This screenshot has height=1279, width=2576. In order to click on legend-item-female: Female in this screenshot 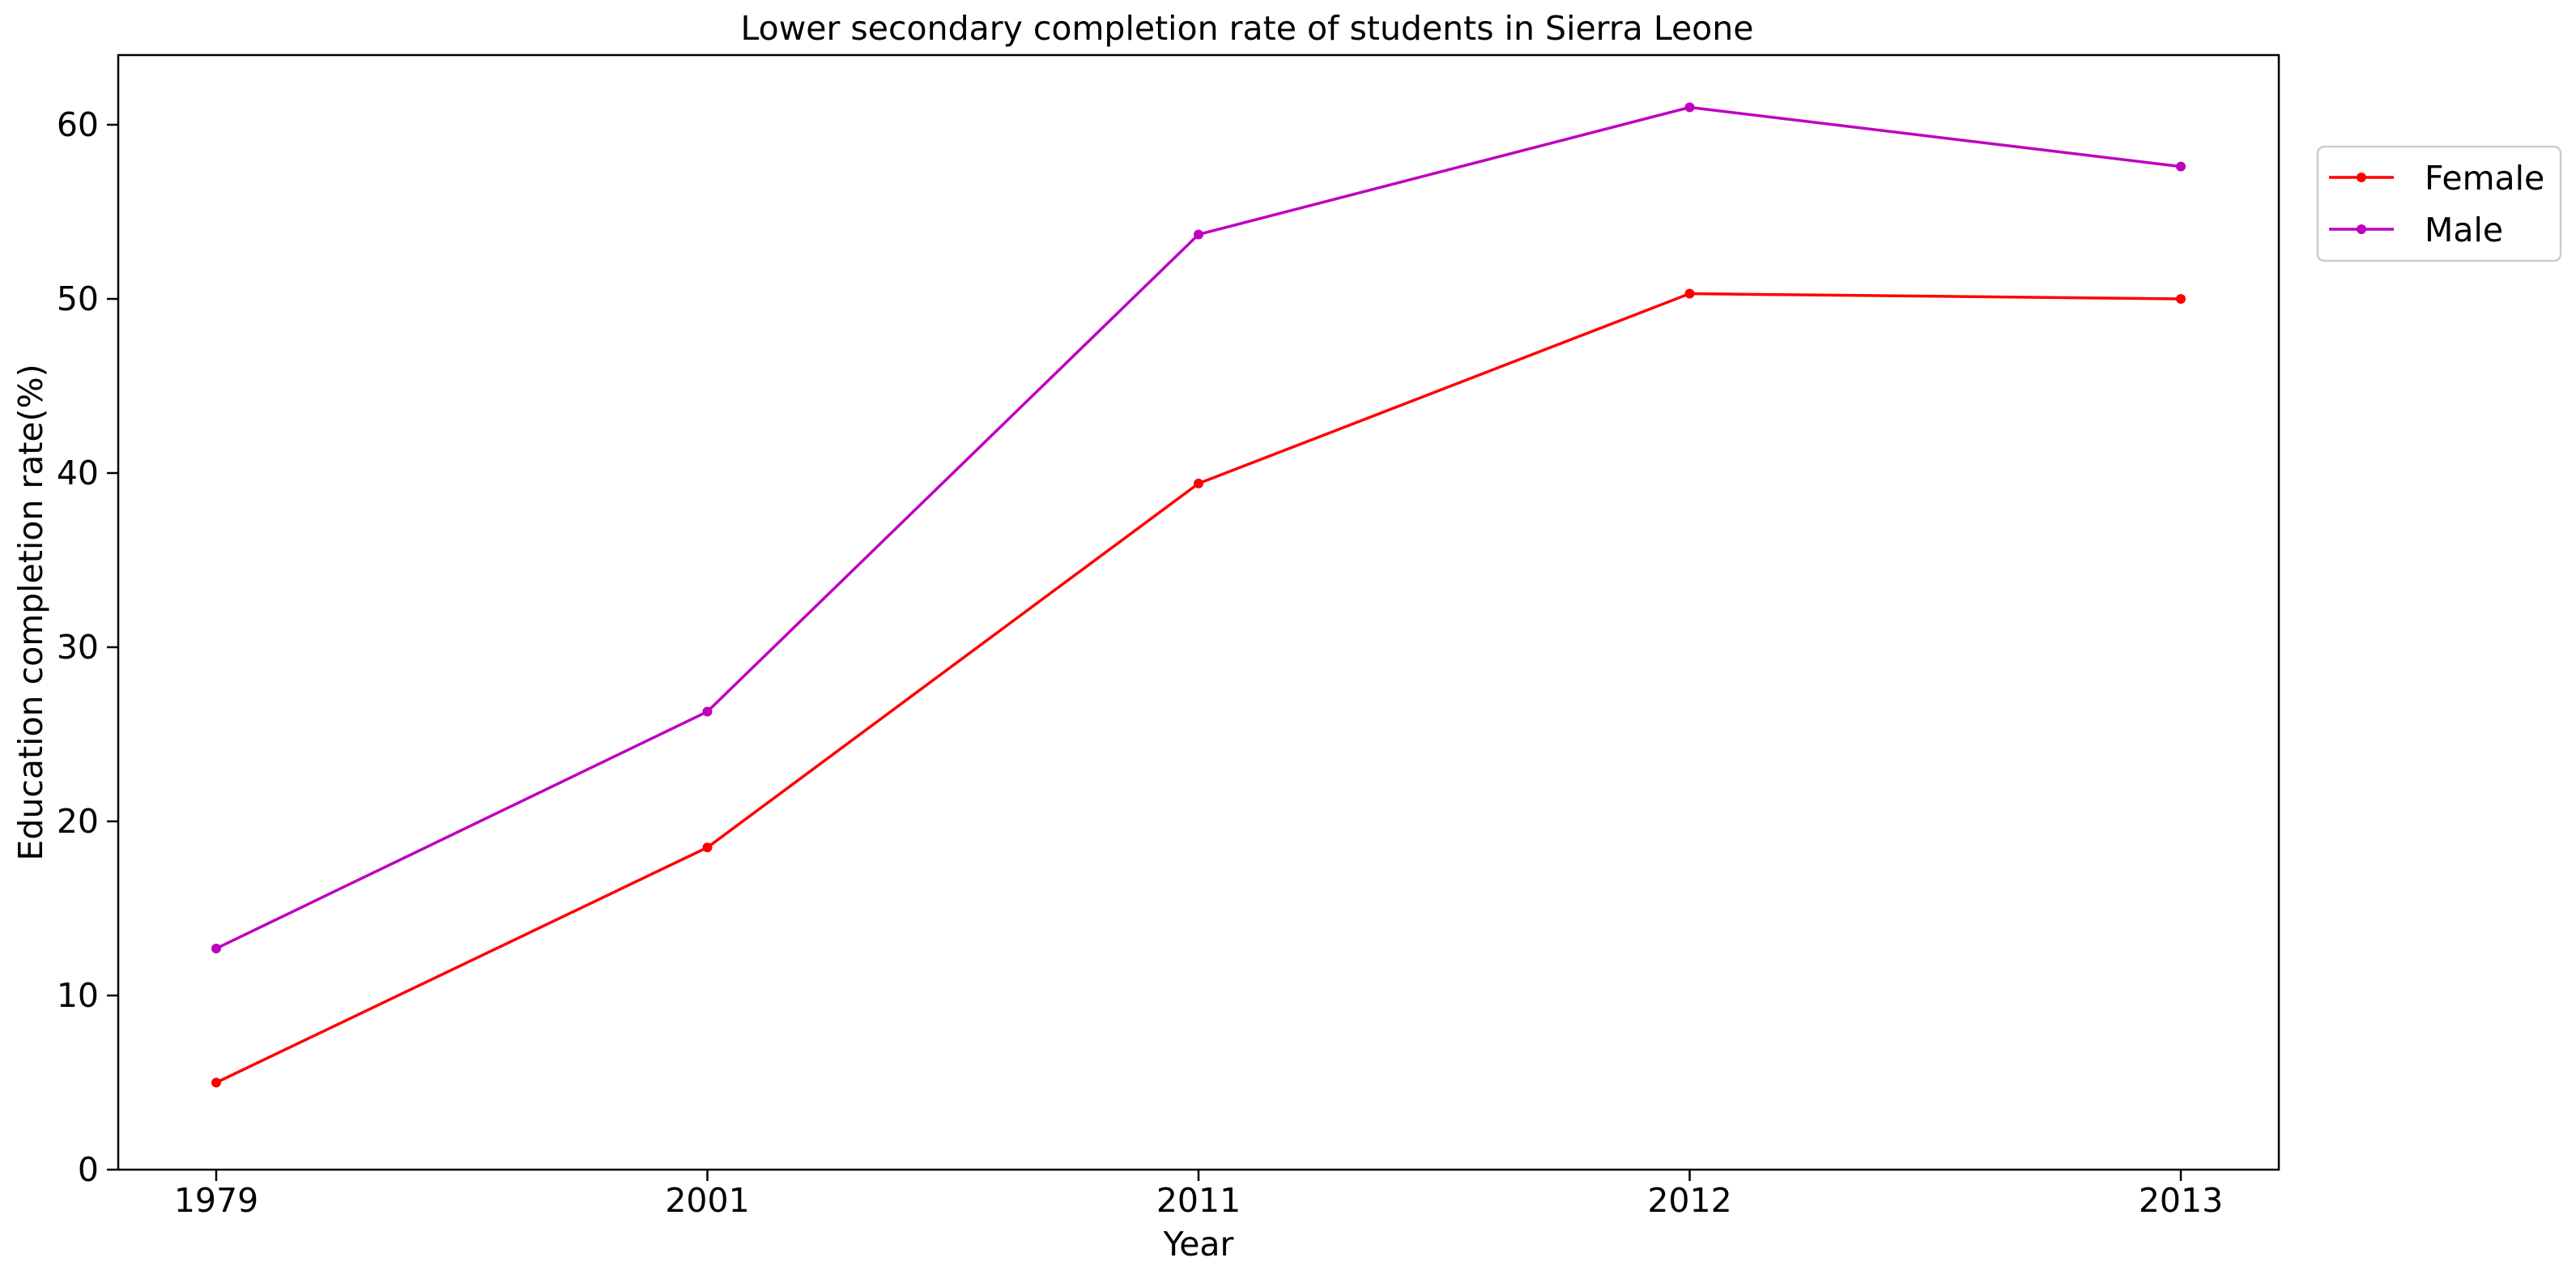, I will do `click(2436, 178)`.